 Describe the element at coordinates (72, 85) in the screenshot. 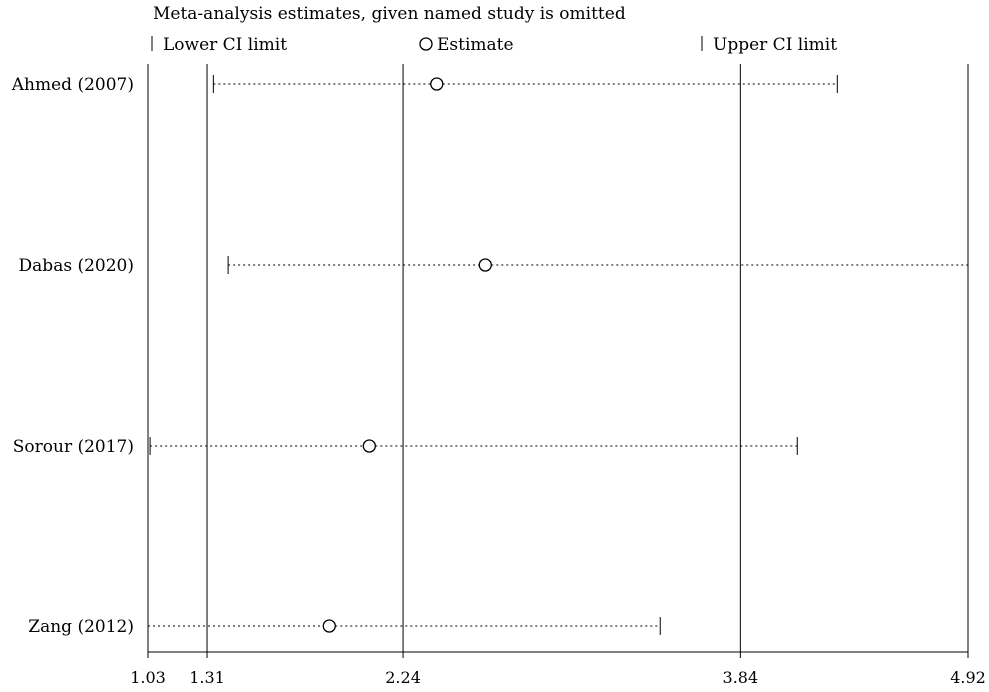

I see `study-label-0: Ahmed (2007)` at that location.